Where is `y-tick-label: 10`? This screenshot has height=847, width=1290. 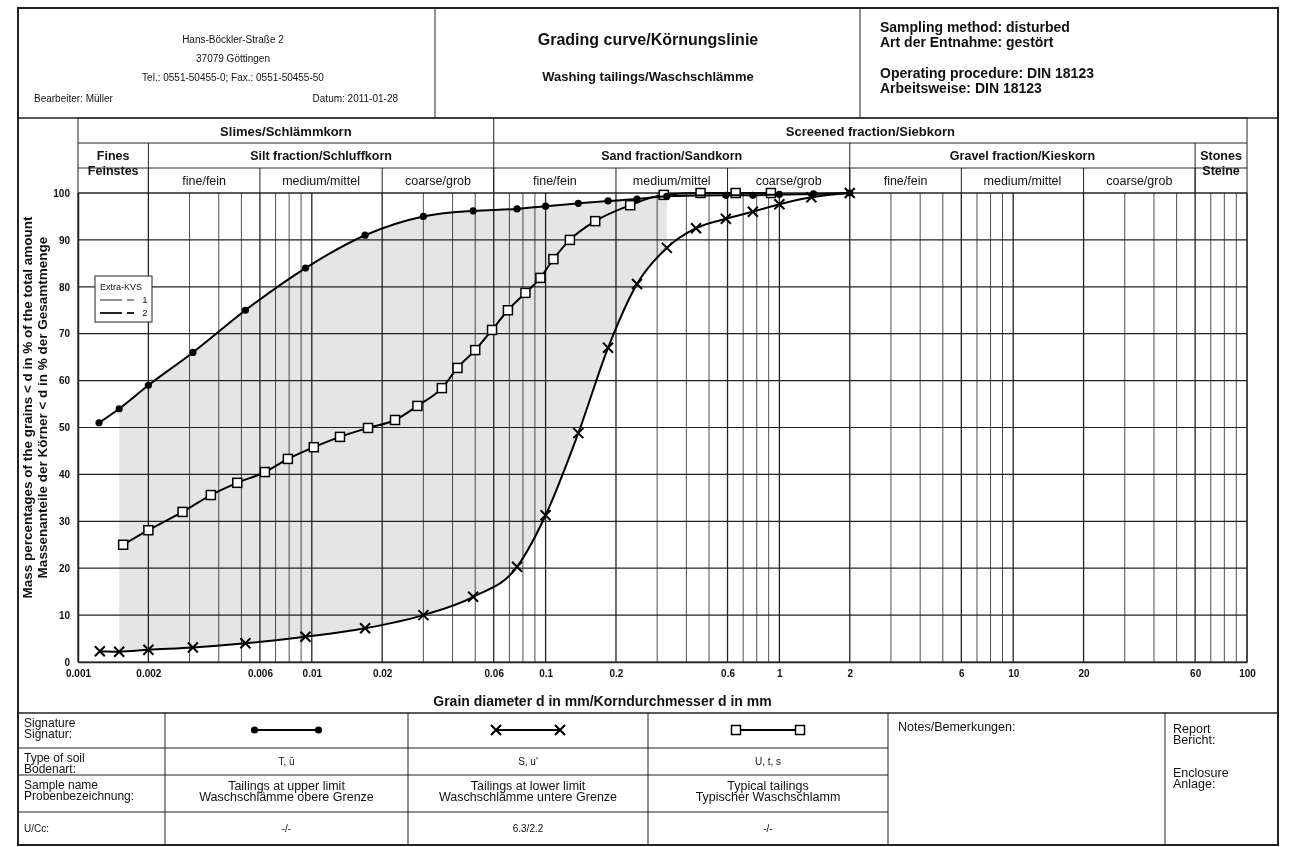 y-tick-label: 10 is located at coordinates (64, 615).